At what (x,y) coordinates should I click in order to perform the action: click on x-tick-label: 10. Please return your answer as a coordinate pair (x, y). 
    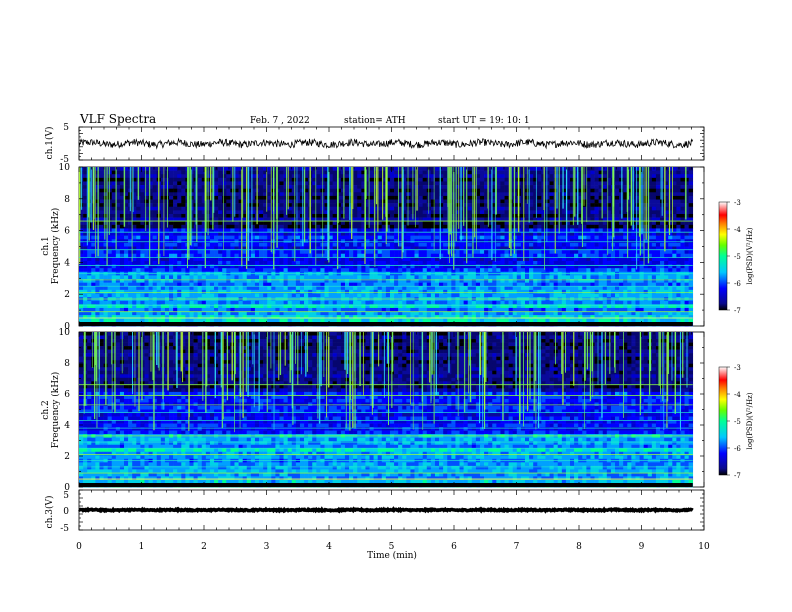
    Looking at the image, I should click on (704, 547).